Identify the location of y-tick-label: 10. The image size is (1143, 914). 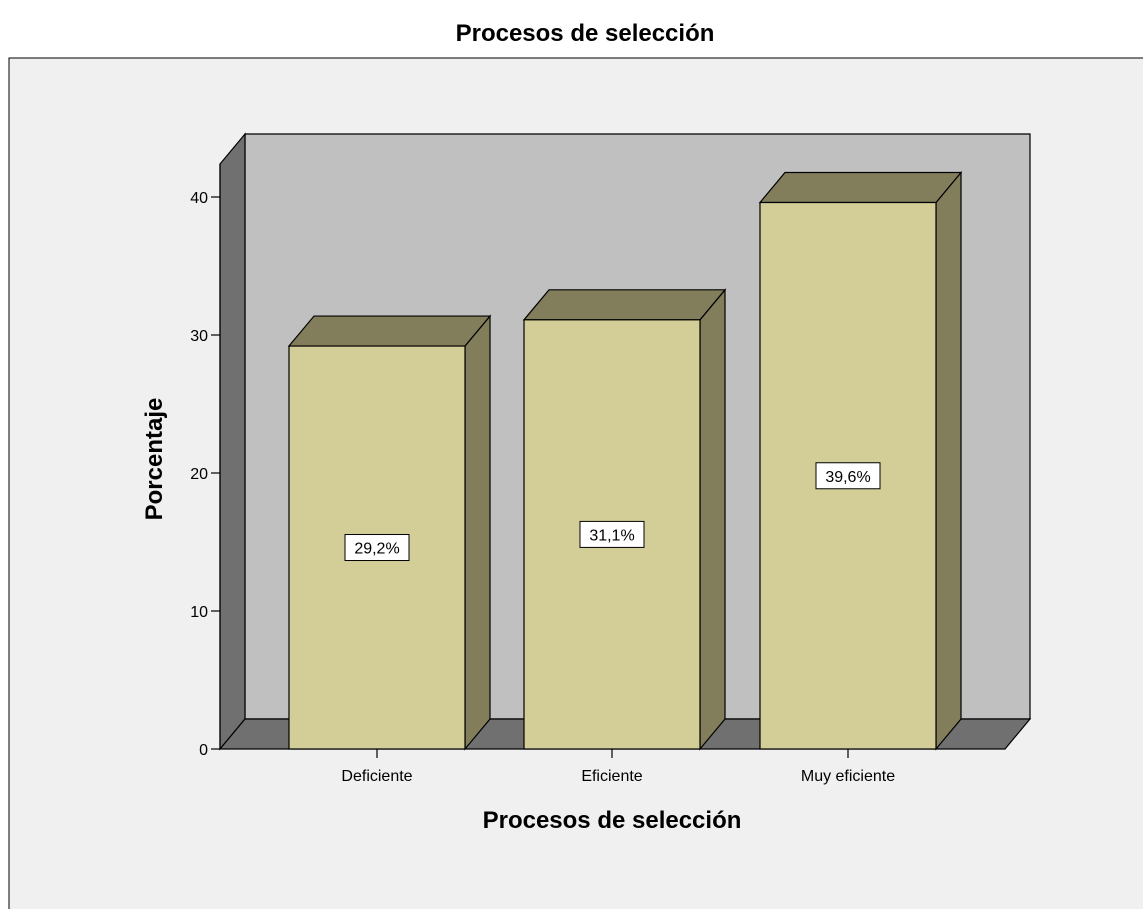
(199, 612).